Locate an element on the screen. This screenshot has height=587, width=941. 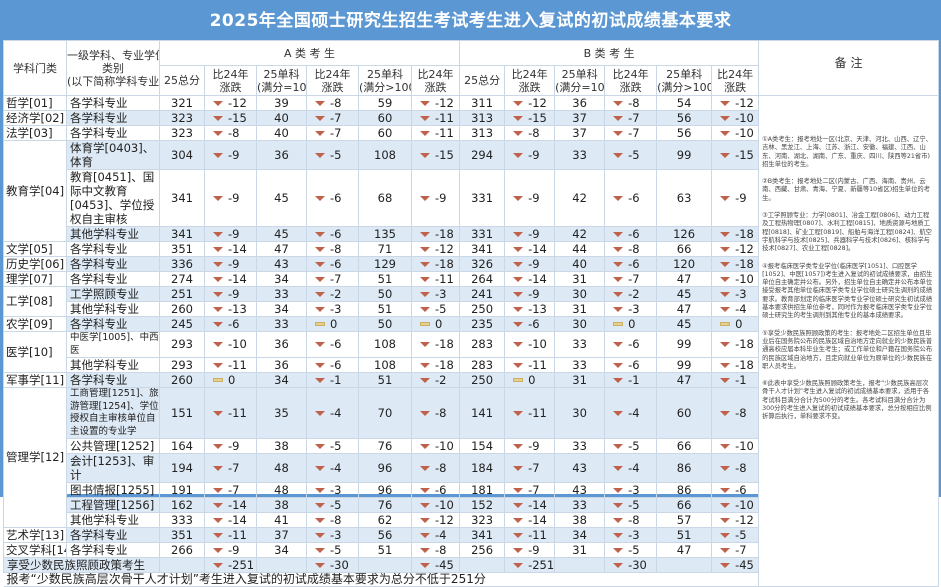
table-row: 法学[03] 各学科专业 323 -8 40 -7 60 -11 313 -8 37 -7 56 -10 is located at coordinates (471, 133).